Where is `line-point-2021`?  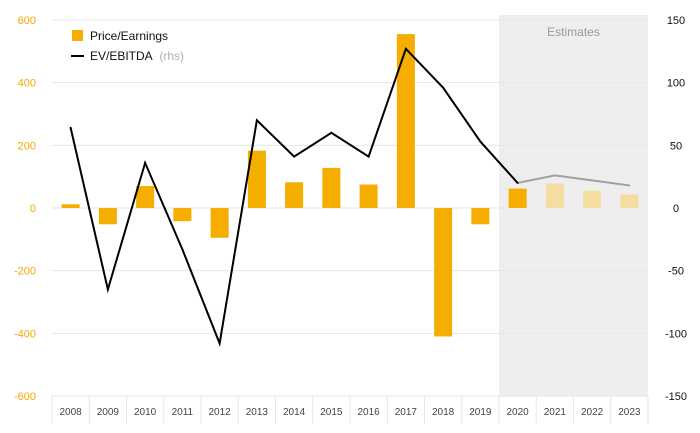 line-point-2021 is located at coordinates (554, 175).